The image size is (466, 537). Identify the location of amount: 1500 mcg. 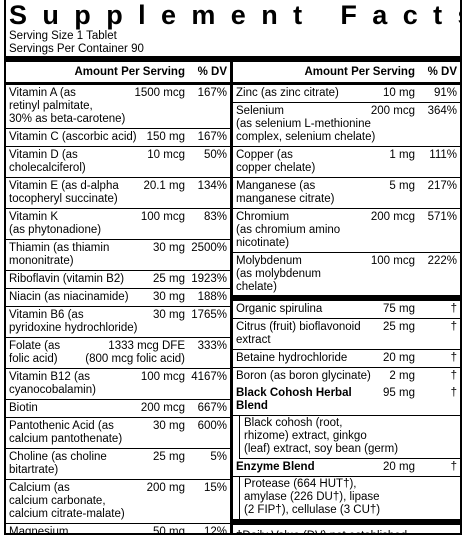
(159, 93).